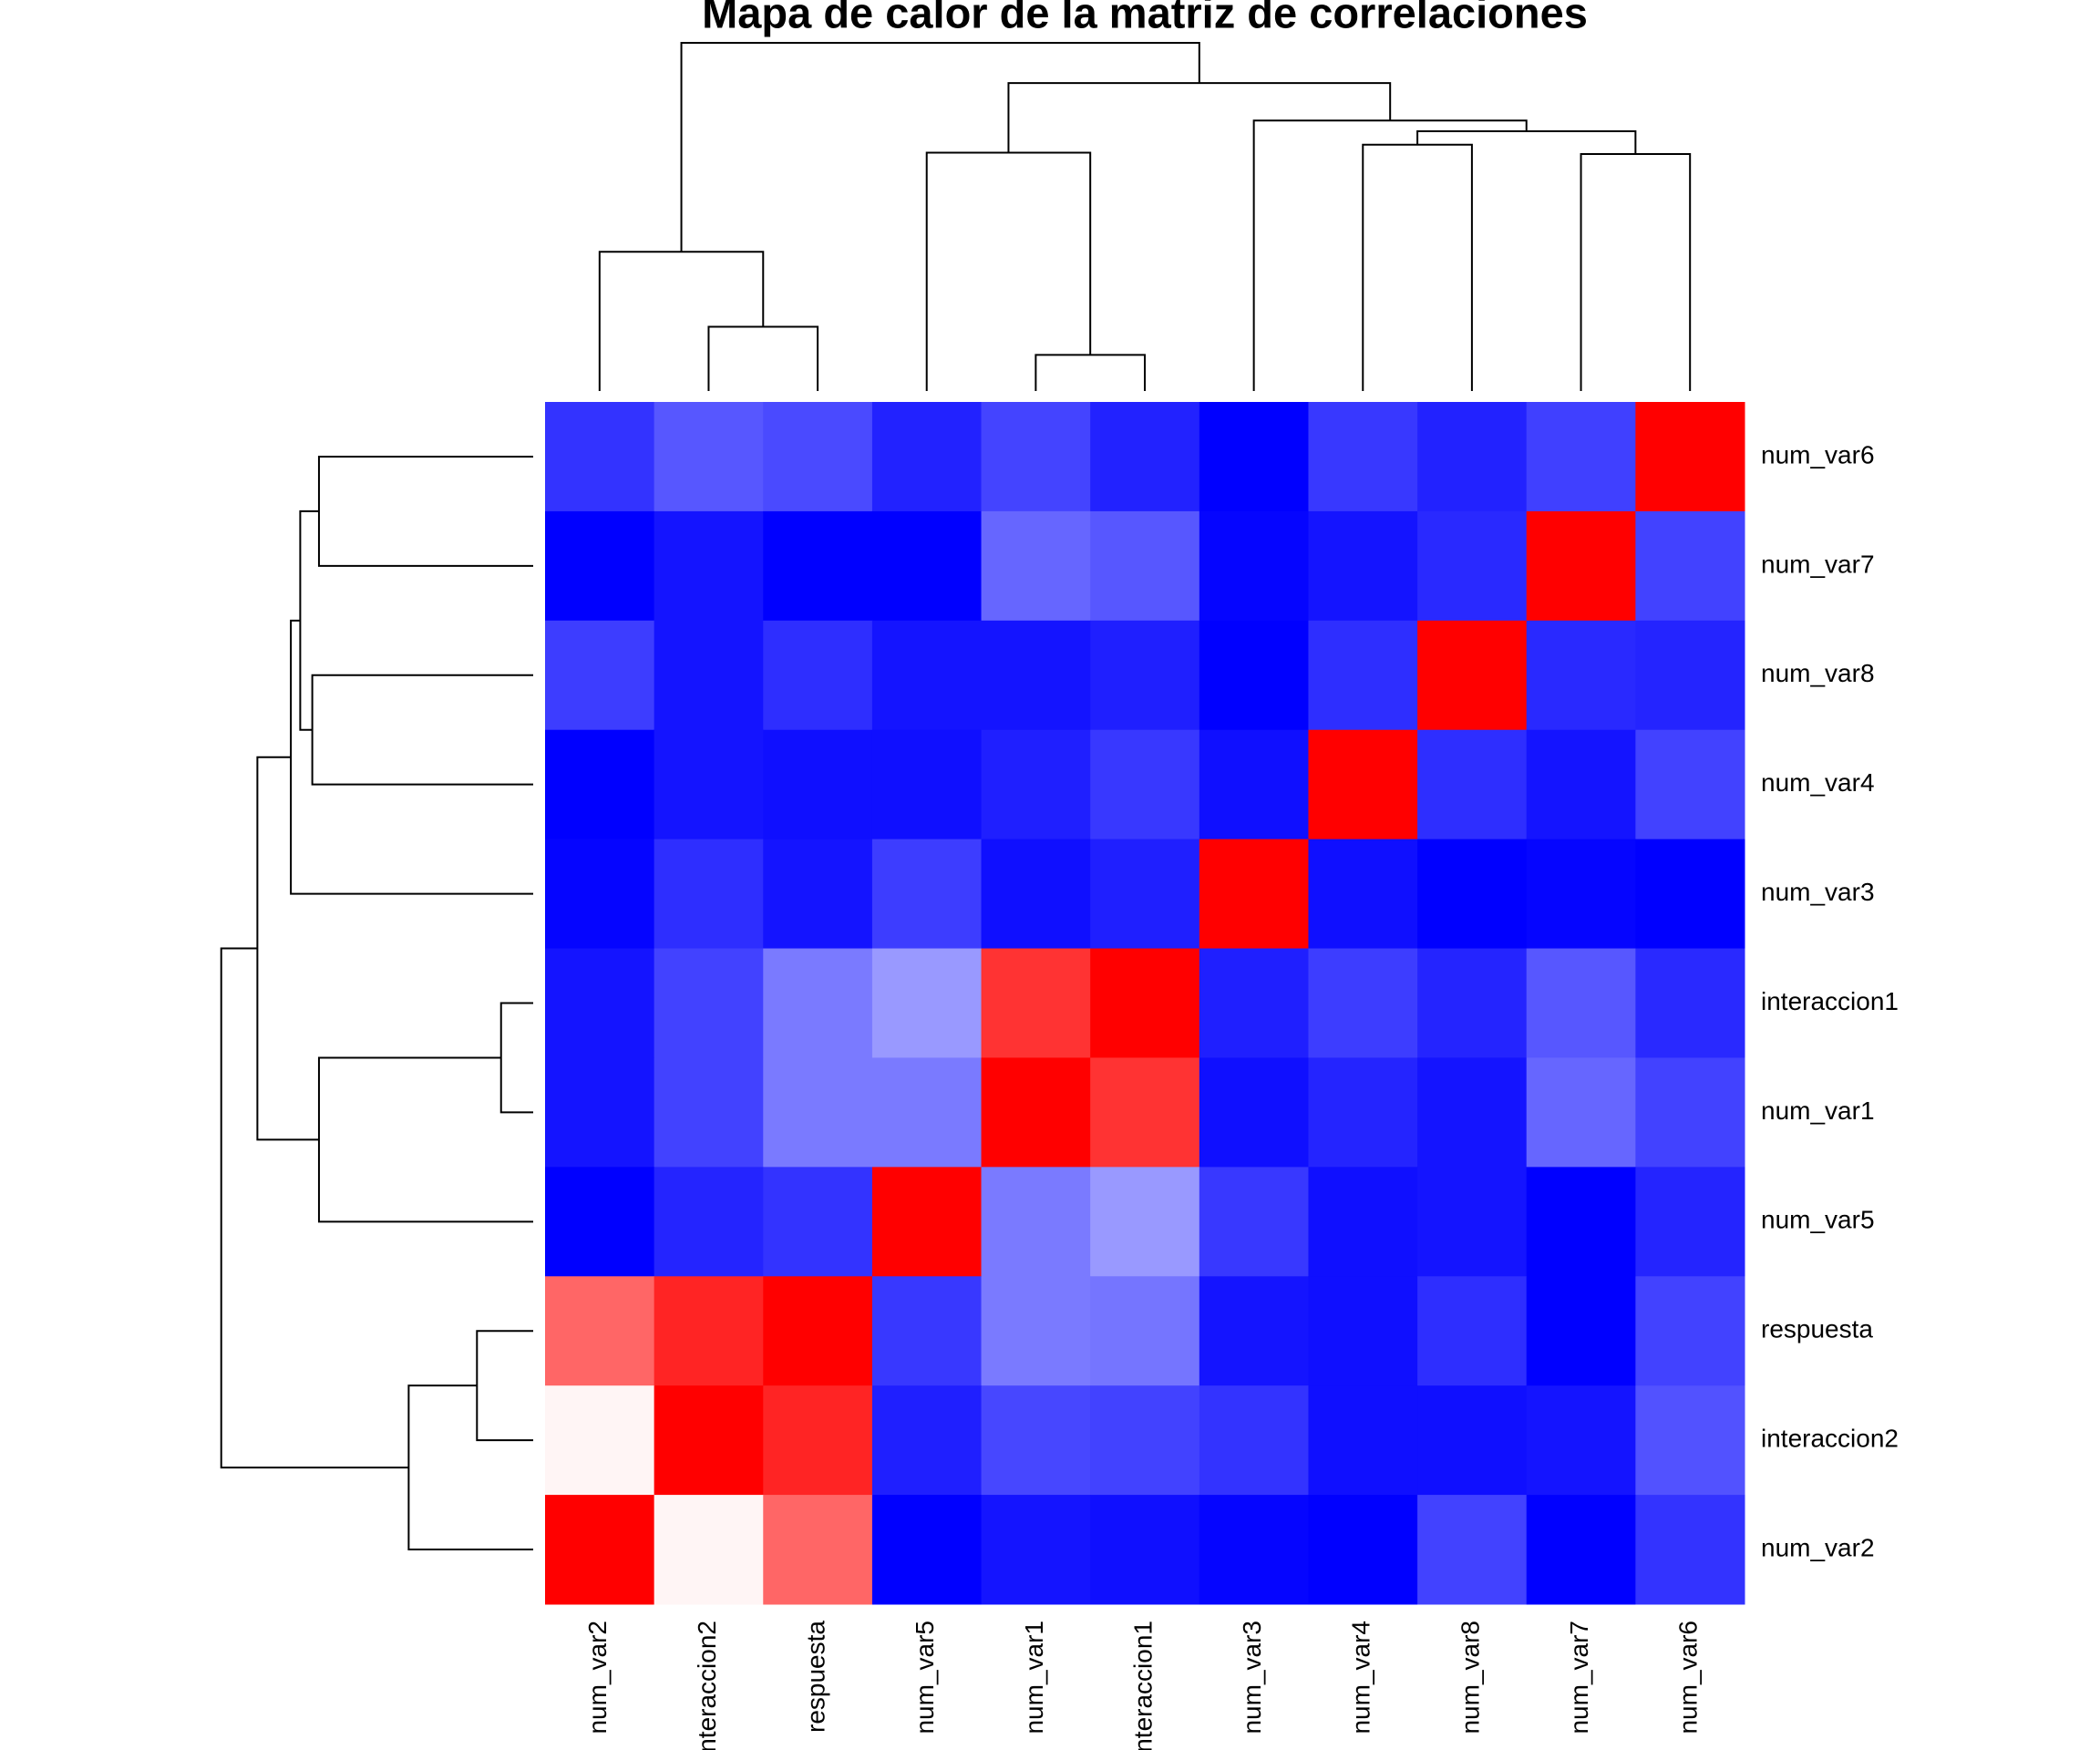  What do you see at coordinates (815, 1677) in the screenshot?
I see `column-label: respuesta` at bounding box center [815, 1677].